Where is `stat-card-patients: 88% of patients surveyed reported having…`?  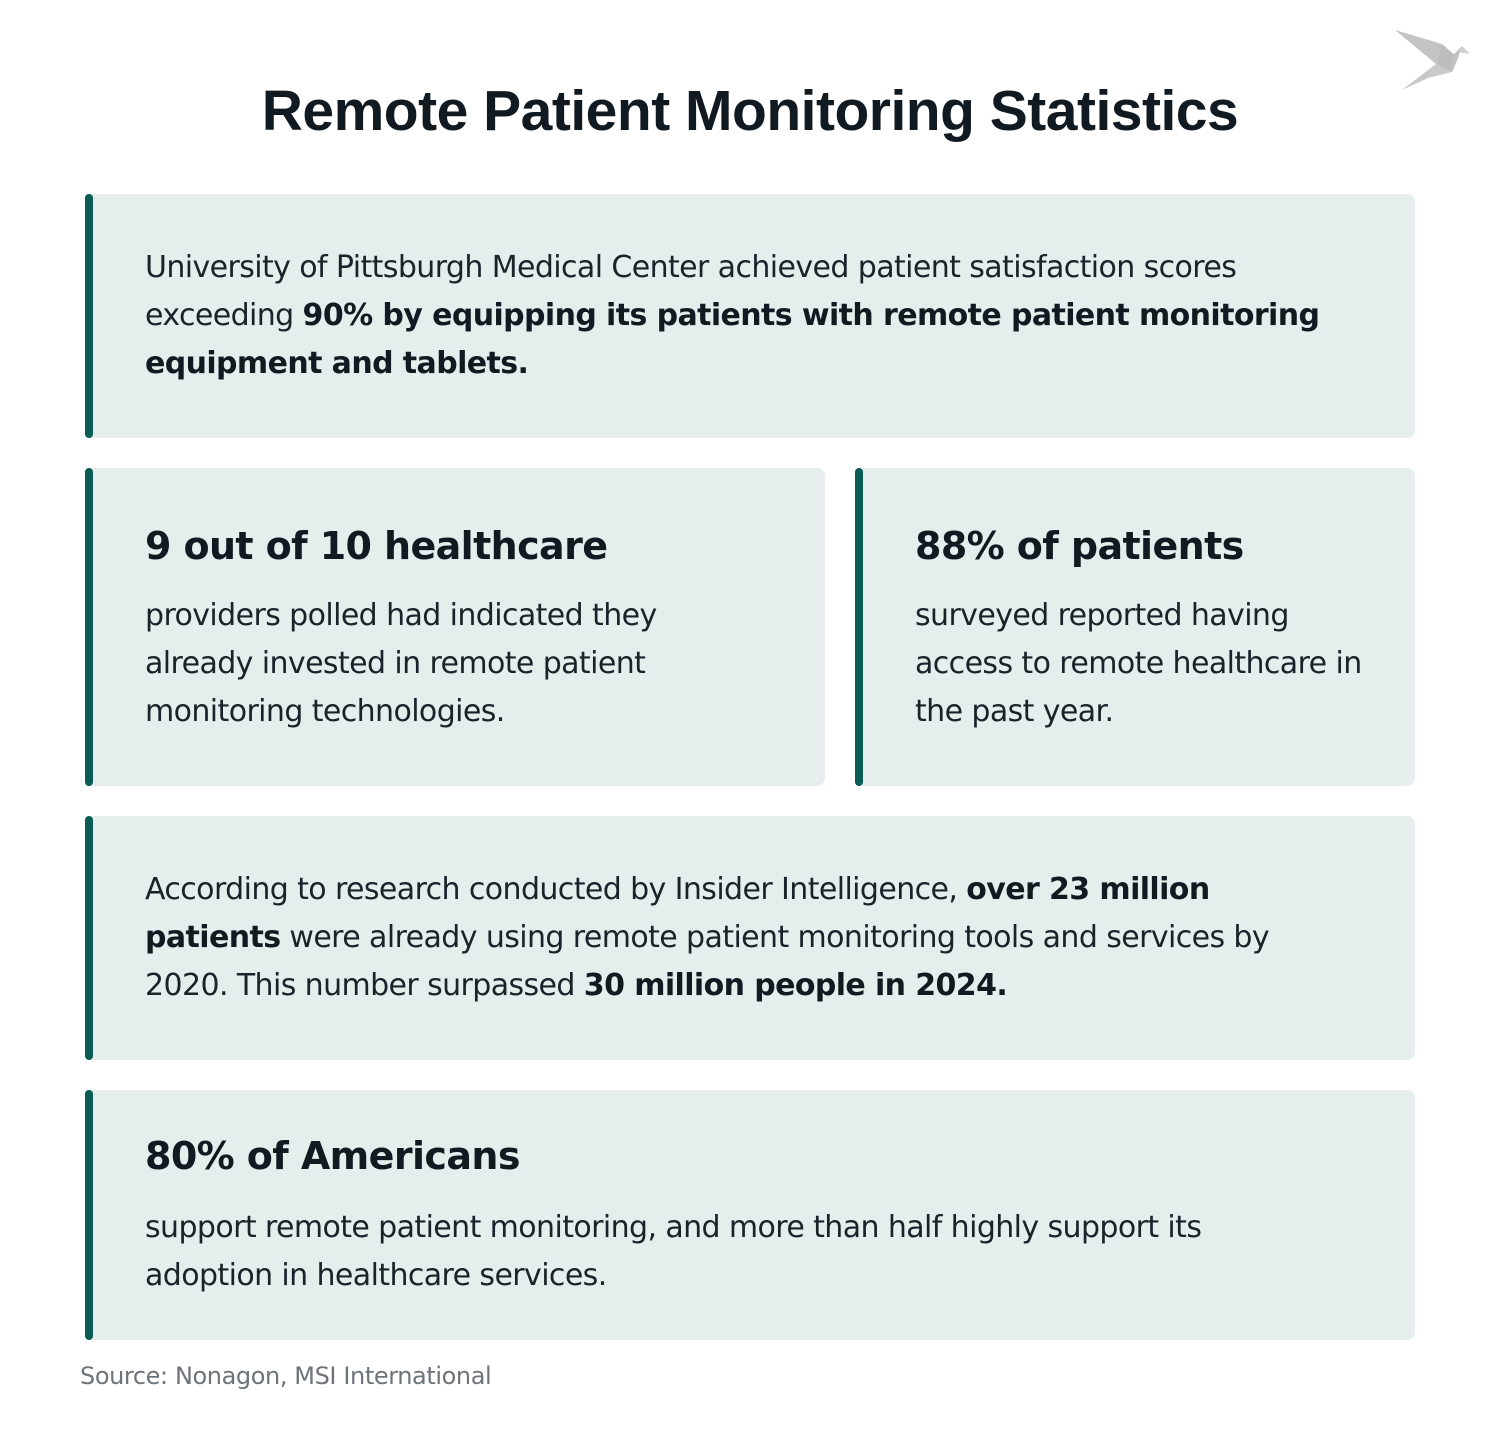
stat-card-patients: 88% of patients surveyed reported having… is located at coordinates (1135, 627).